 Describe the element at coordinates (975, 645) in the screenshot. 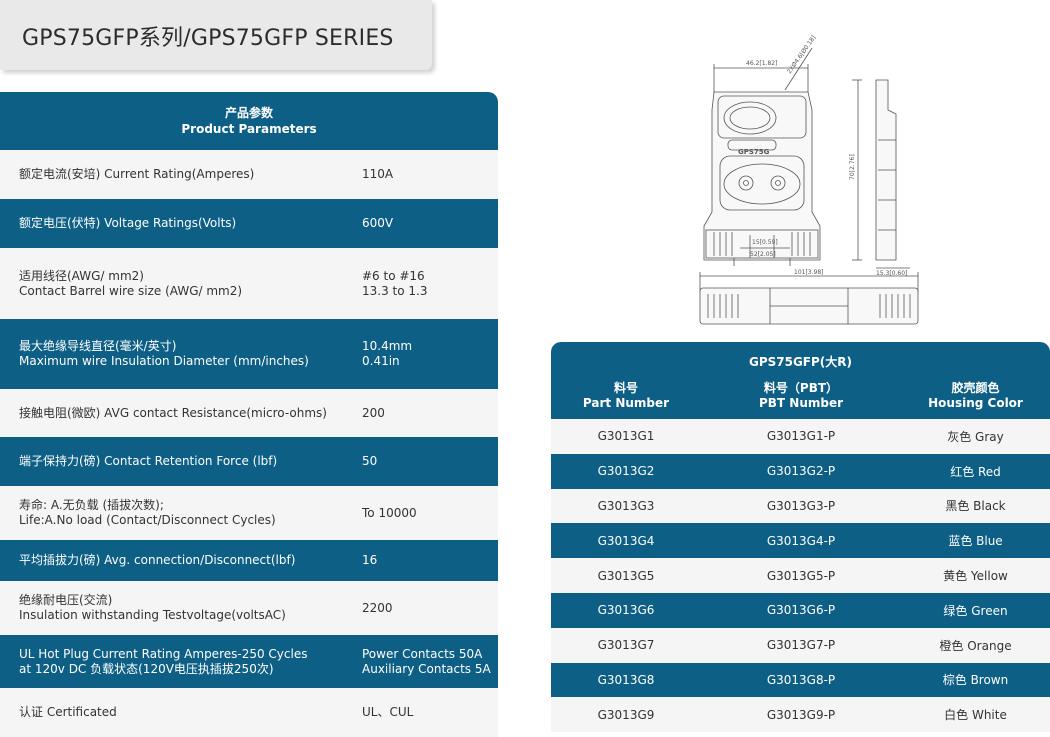

I see `housing-color-cell: 橙色 Orange` at that location.